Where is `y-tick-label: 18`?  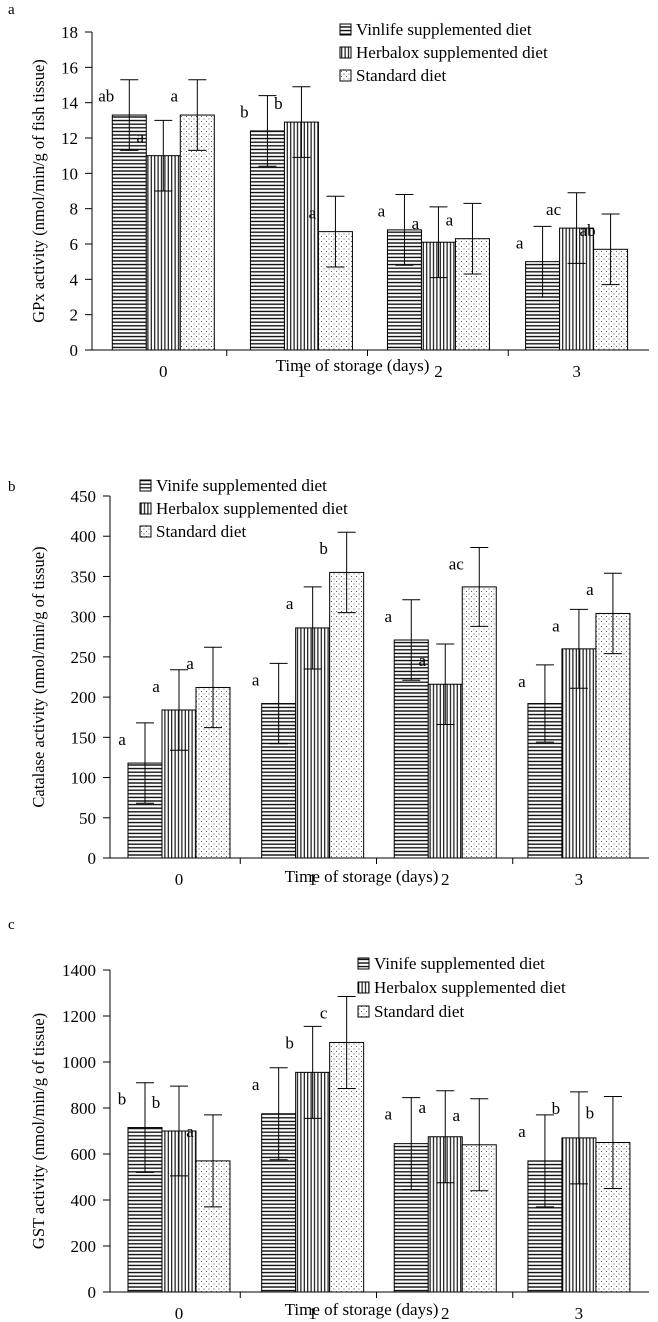 y-tick-label: 18 is located at coordinates (69, 32).